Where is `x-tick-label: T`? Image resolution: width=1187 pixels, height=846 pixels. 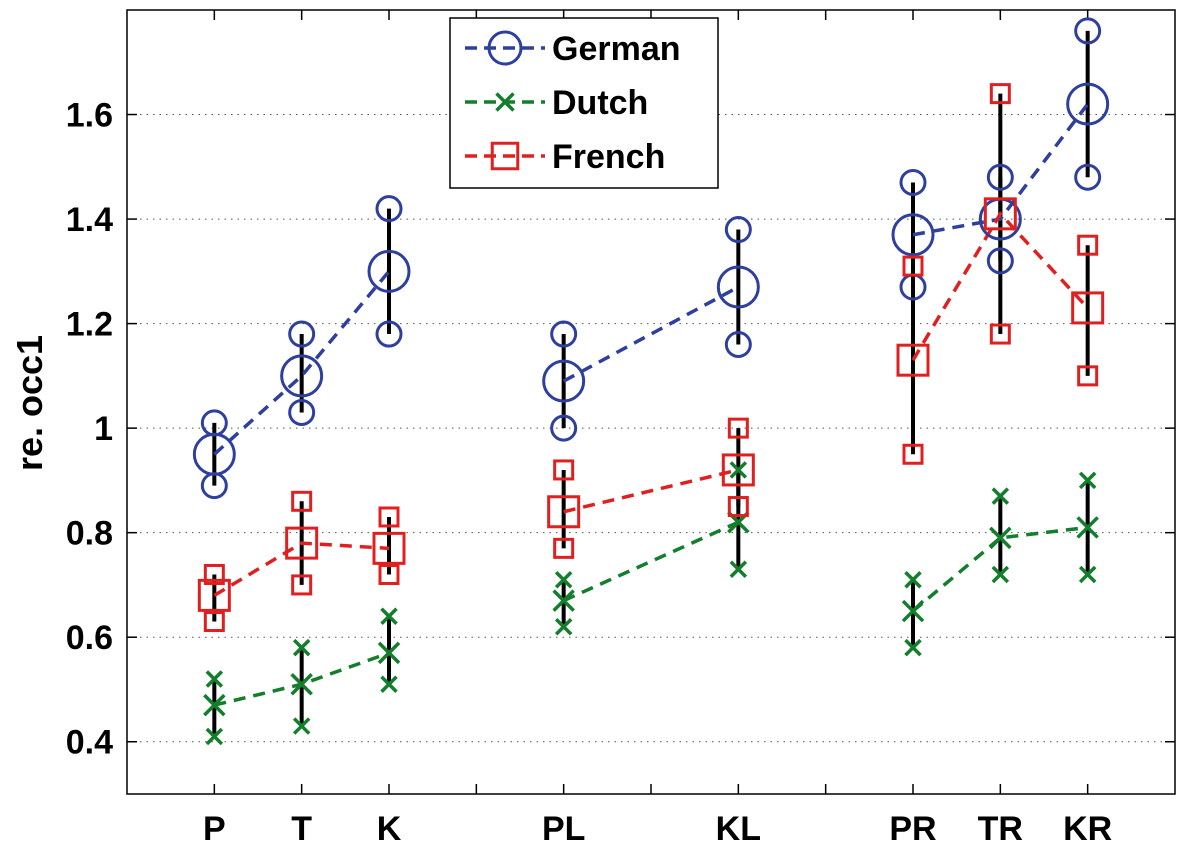
x-tick-label: T is located at coordinates (301, 828).